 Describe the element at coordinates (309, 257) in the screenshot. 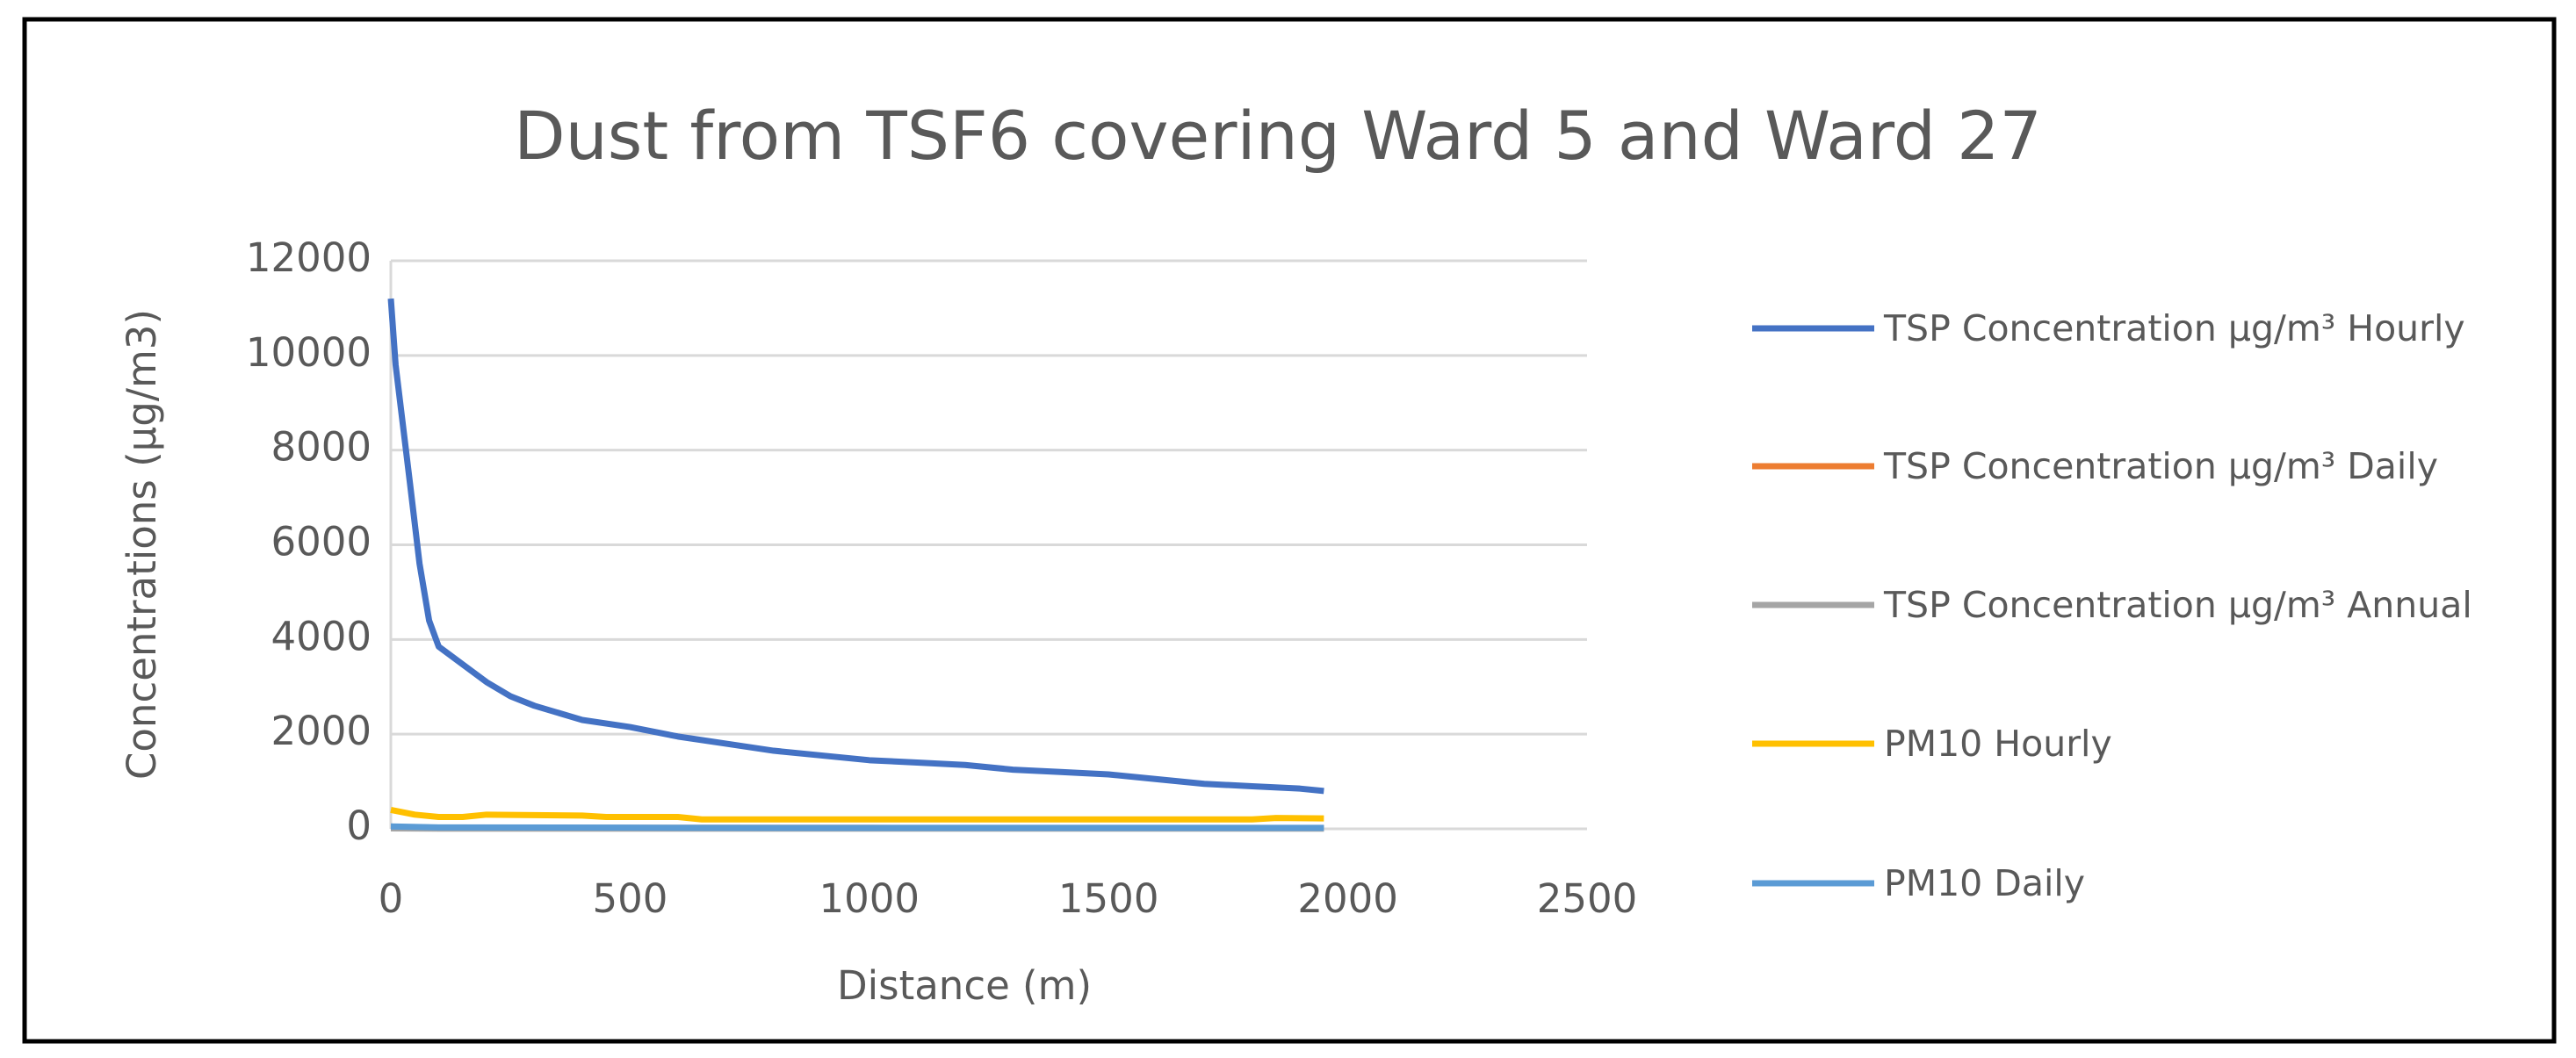

I see `y-tick-label: 12000` at that location.